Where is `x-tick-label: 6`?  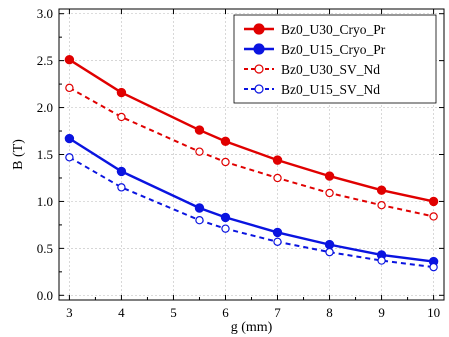
x-tick-label: 6 is located at coordinates (225, 312).